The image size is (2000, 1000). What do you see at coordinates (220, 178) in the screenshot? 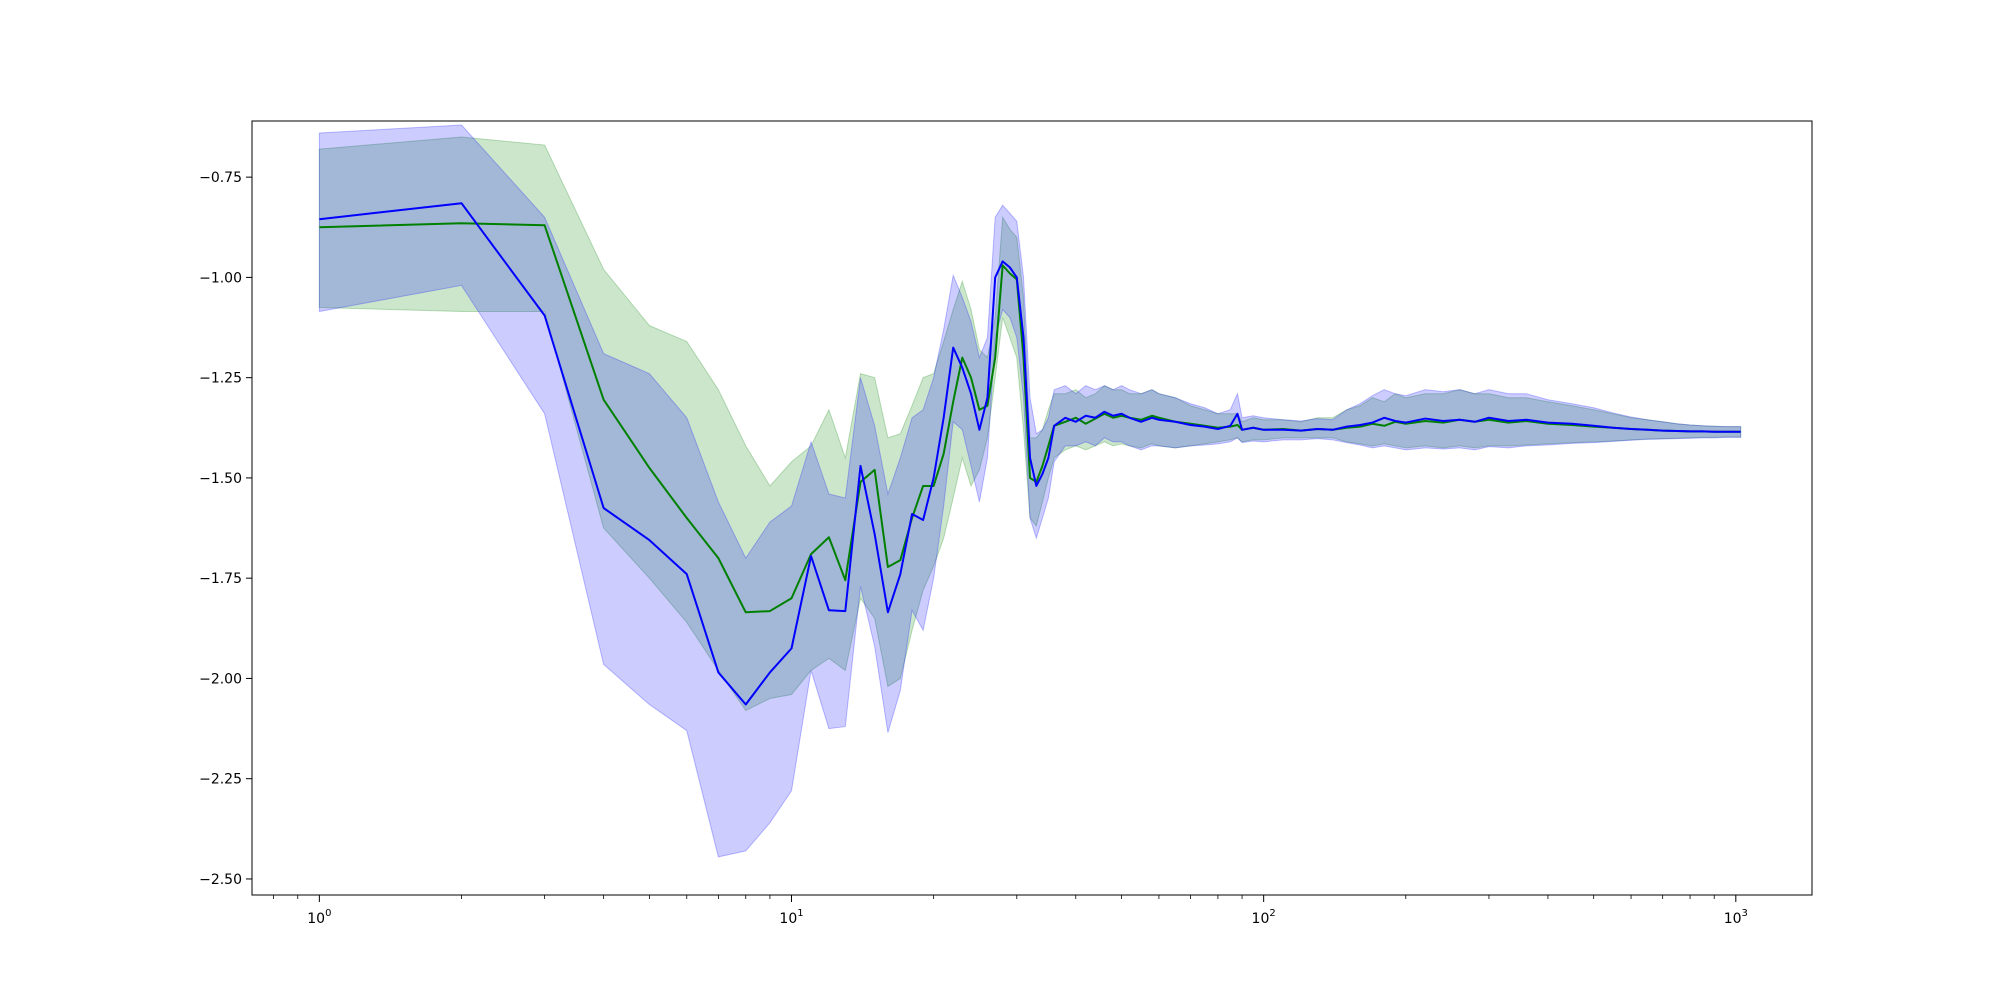
I see `y-tick-label: −0.75` at bounding box center [220, 178].